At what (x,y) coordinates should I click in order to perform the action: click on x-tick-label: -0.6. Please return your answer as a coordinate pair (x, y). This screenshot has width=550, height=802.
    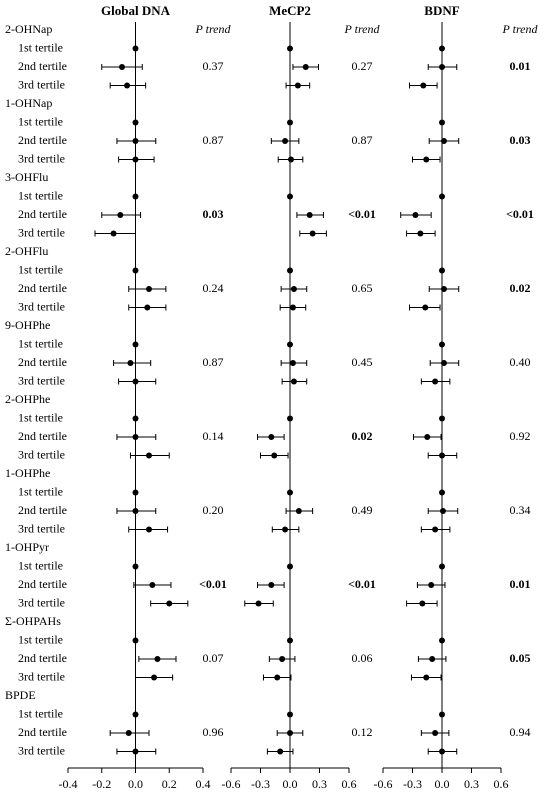
    Looking at the image, I should click on (231, 784).